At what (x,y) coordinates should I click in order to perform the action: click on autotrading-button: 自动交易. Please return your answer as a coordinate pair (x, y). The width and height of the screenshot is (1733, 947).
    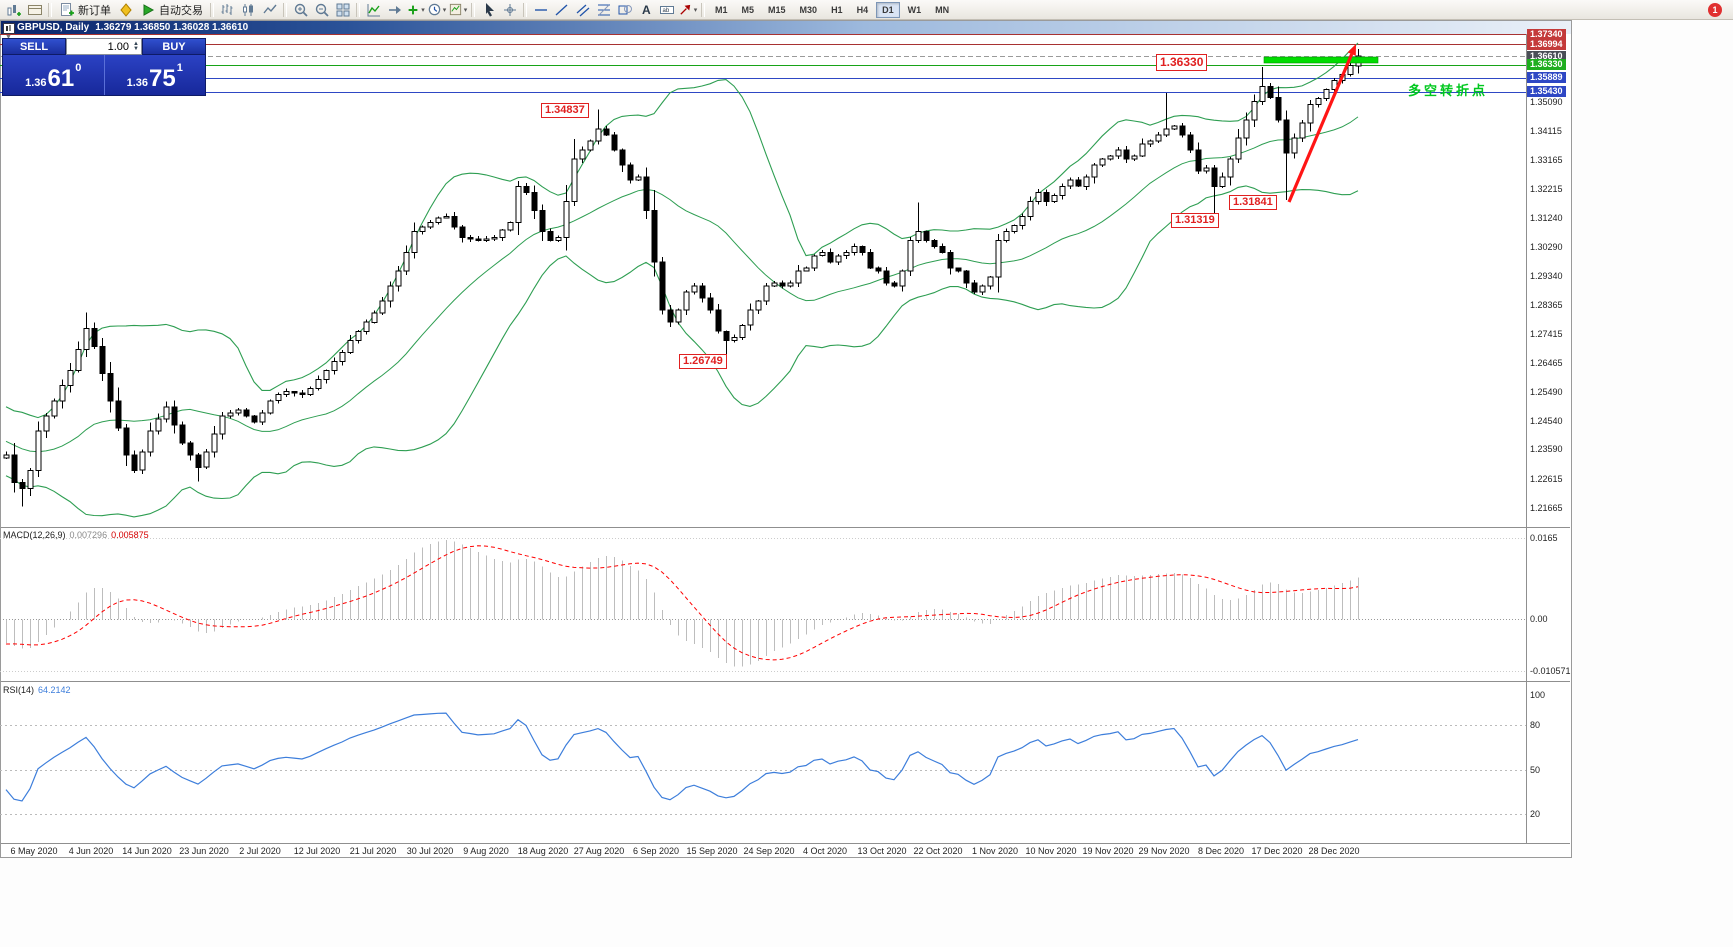
    Looking at the image, I should click on (171, 10).